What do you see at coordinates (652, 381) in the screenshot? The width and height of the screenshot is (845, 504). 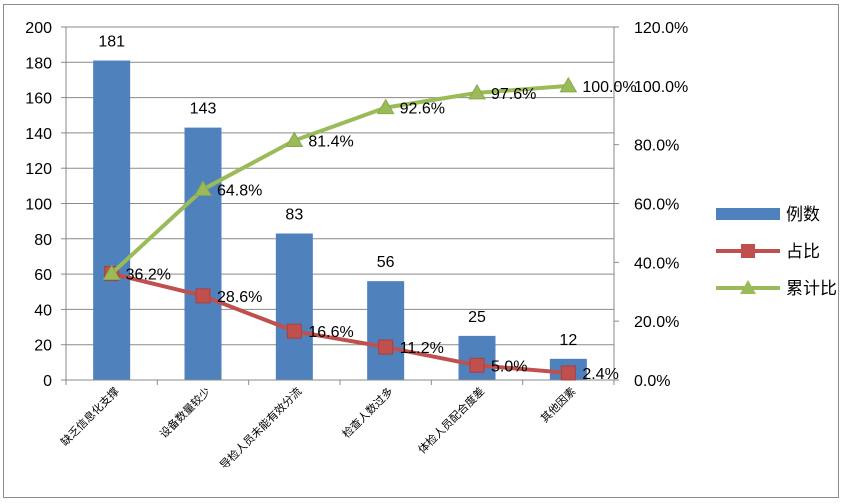 I see `right-tick-label: 0.0%` at bounding box center [652, 381].